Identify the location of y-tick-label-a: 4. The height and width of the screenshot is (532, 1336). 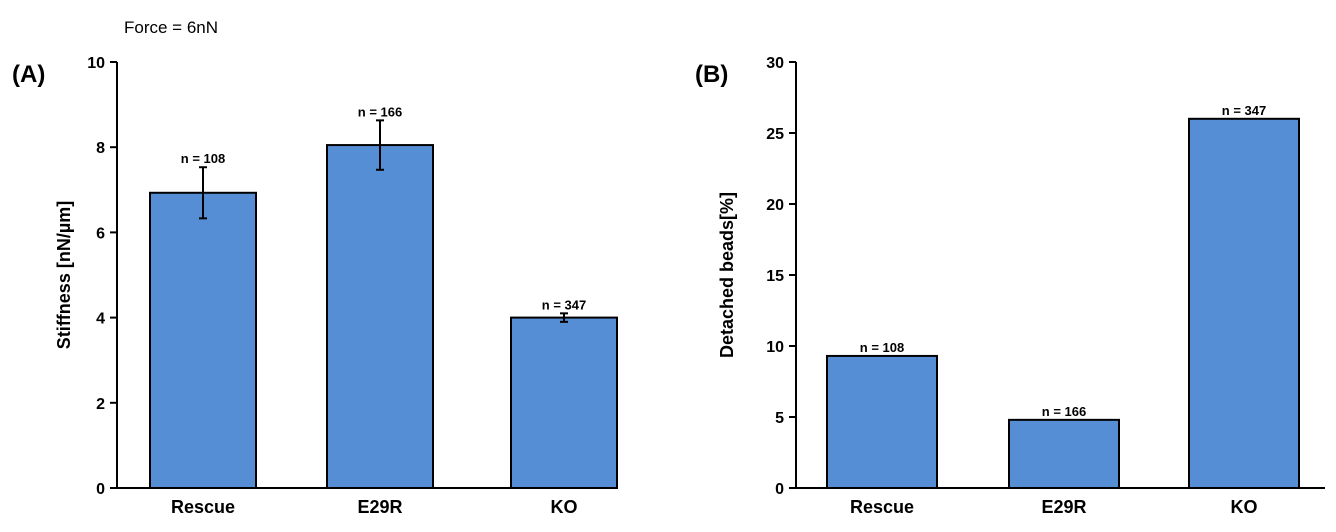
(100, 319).